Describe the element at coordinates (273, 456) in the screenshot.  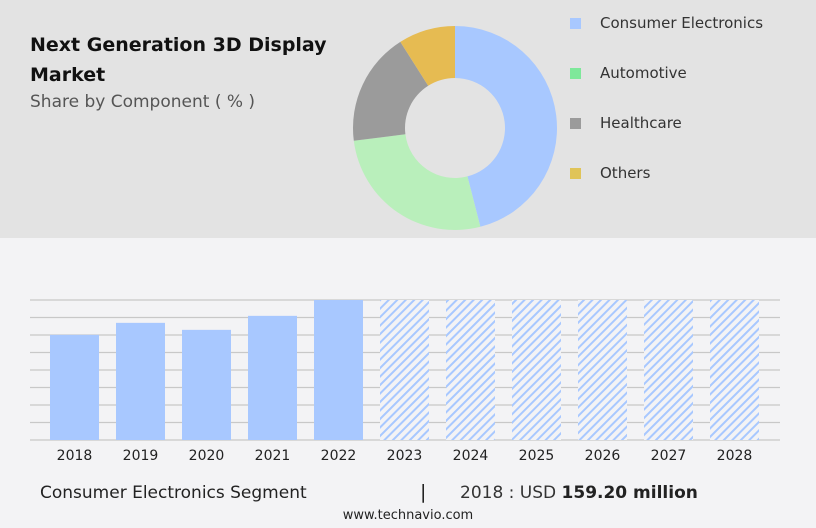
I see `x-tick-label: 2021` at that location.